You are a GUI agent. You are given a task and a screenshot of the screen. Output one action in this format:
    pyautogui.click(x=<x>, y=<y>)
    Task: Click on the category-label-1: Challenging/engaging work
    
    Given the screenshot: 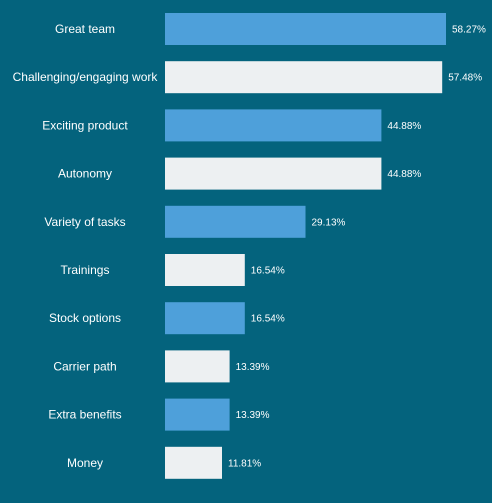 What is the action you would take?
    pyautogui.click(x=86, y=77)
    